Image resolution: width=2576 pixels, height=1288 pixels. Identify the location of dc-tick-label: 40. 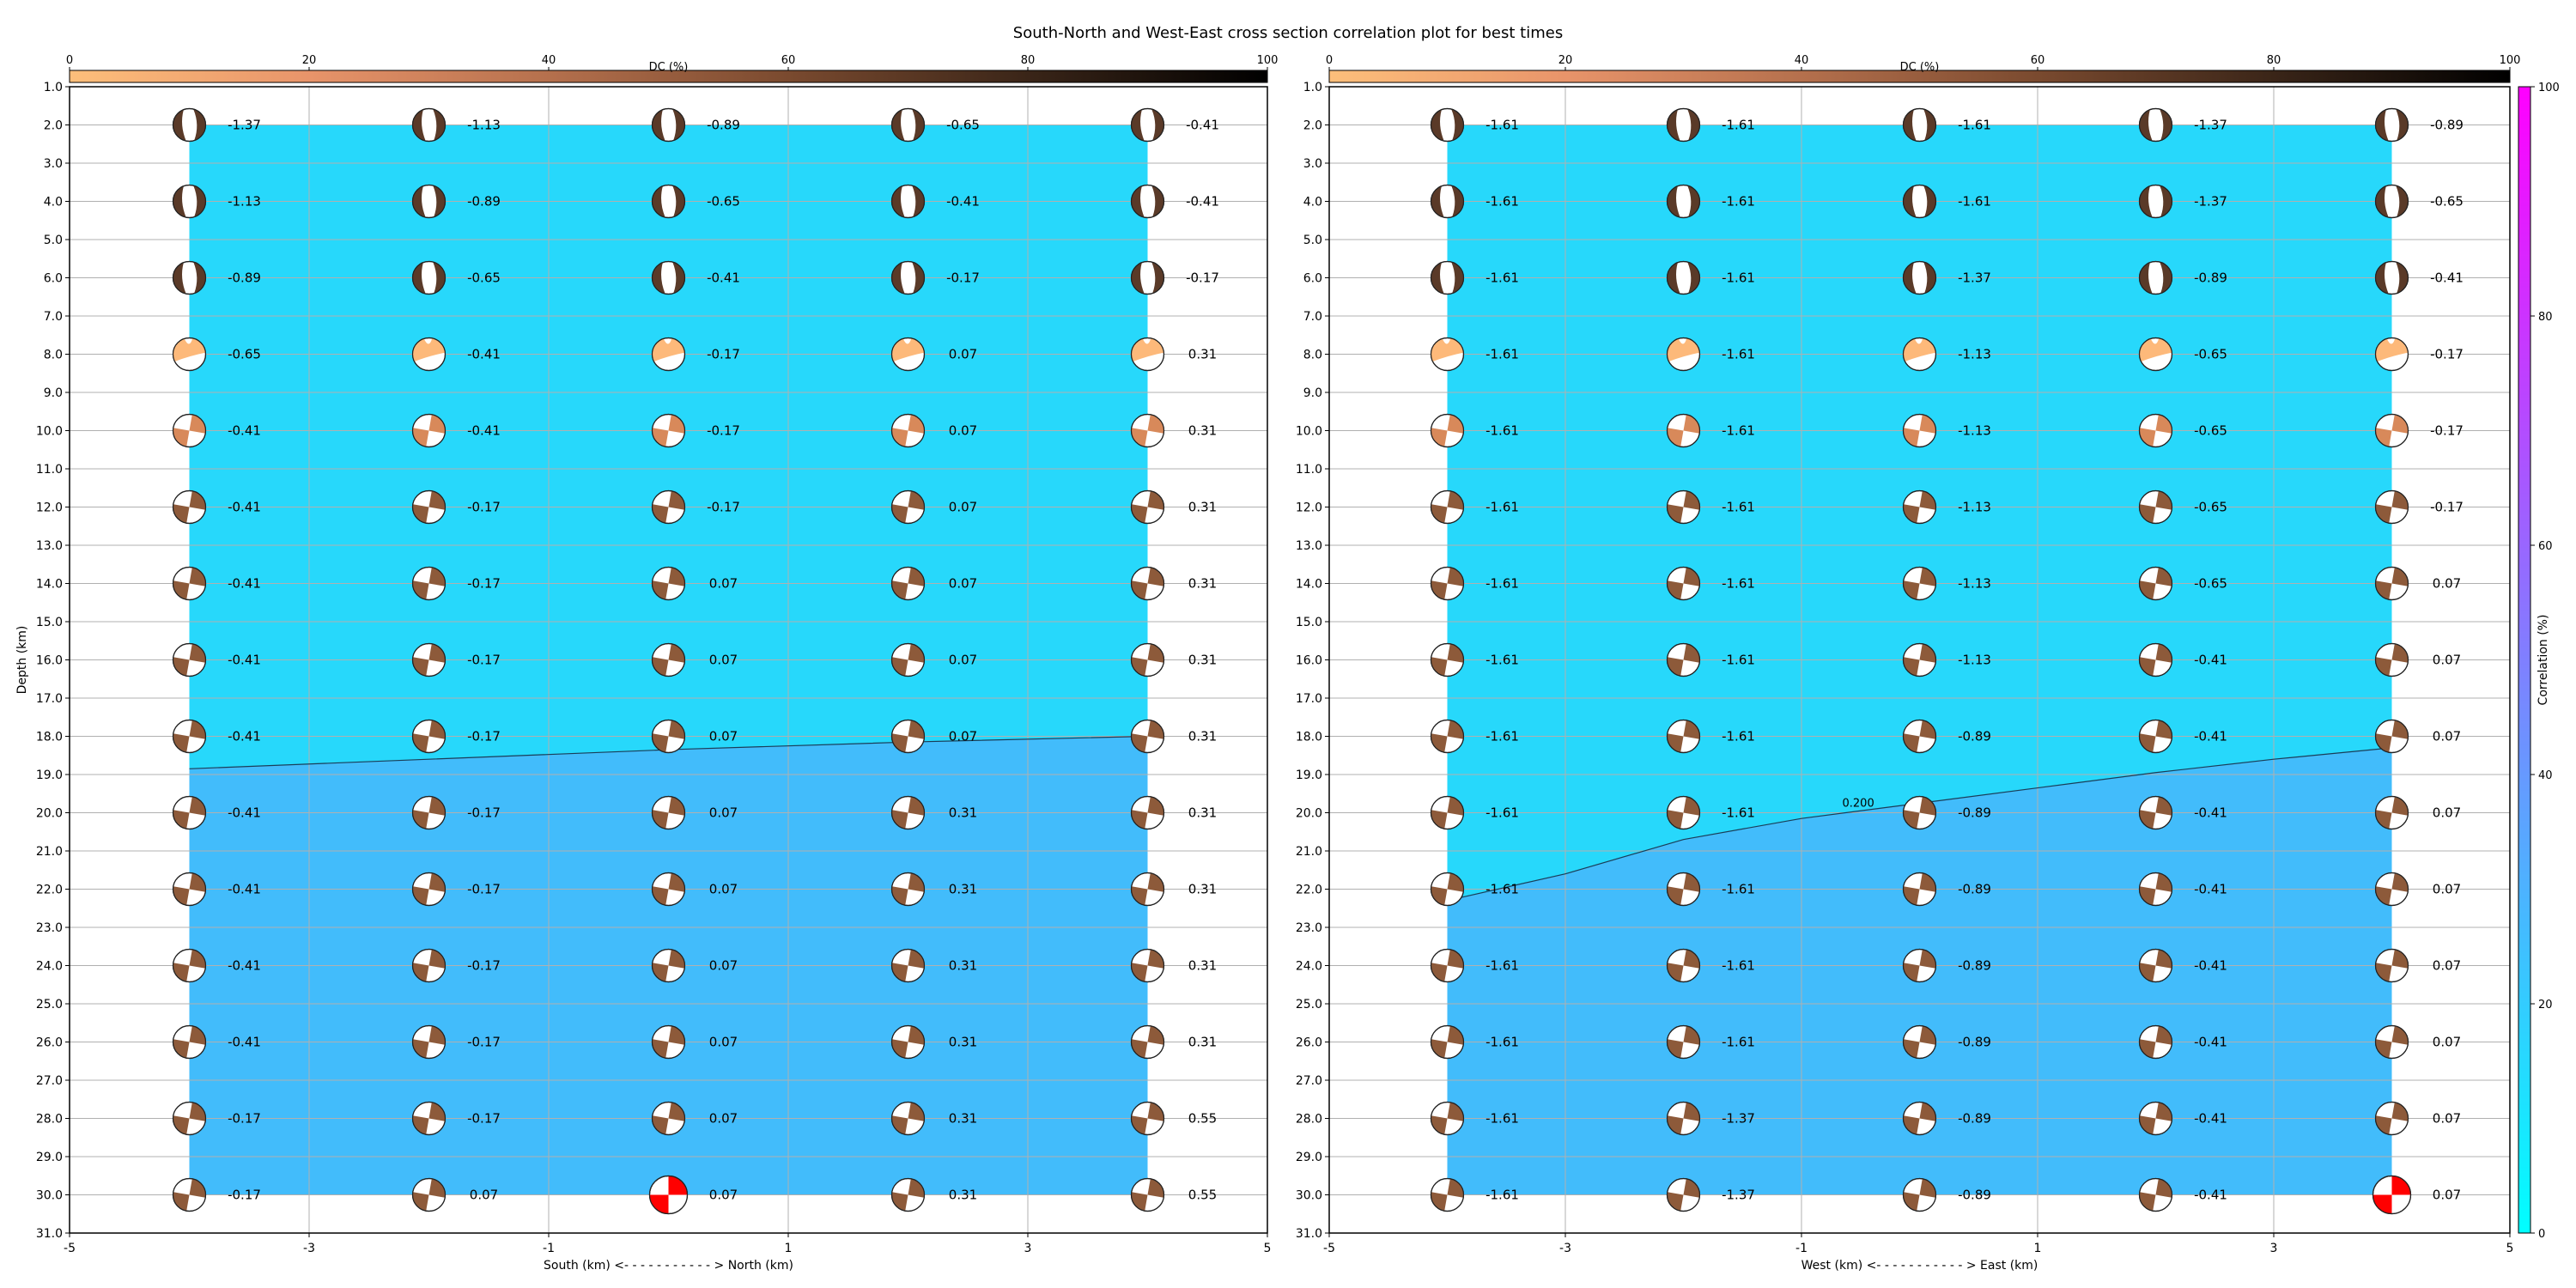
(1802, 61).